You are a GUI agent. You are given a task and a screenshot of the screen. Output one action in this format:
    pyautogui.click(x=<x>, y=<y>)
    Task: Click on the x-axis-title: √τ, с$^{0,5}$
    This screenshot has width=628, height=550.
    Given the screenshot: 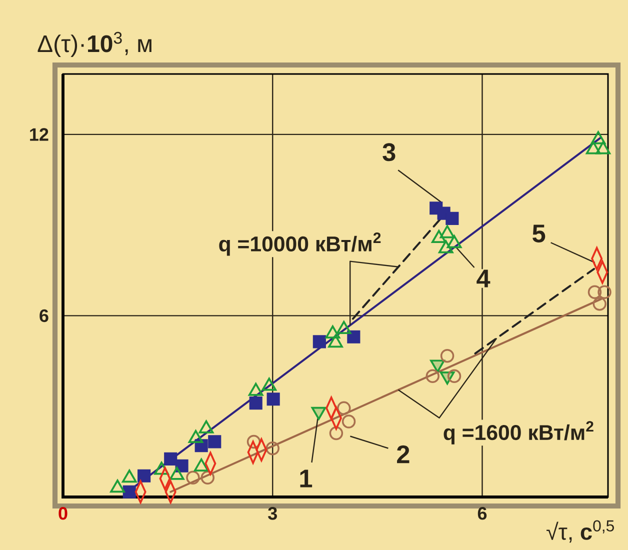 What is the action you would take?
    pyautogui.click(x=580, y=531)
    